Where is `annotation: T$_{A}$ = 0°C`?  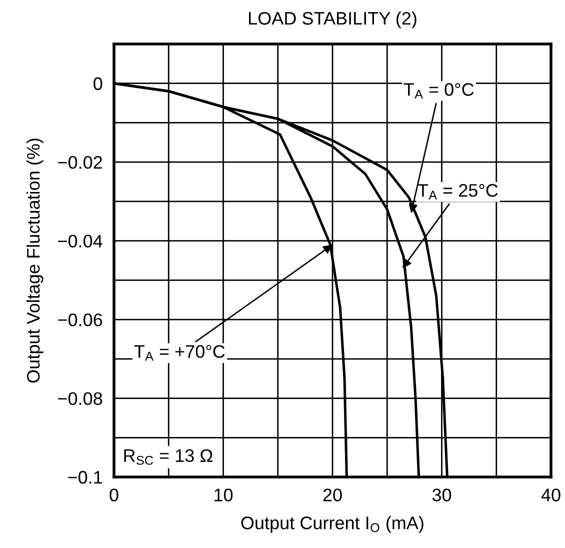
annotation: T$_{A}$ = 0°C is located at coordinates (439, 91).